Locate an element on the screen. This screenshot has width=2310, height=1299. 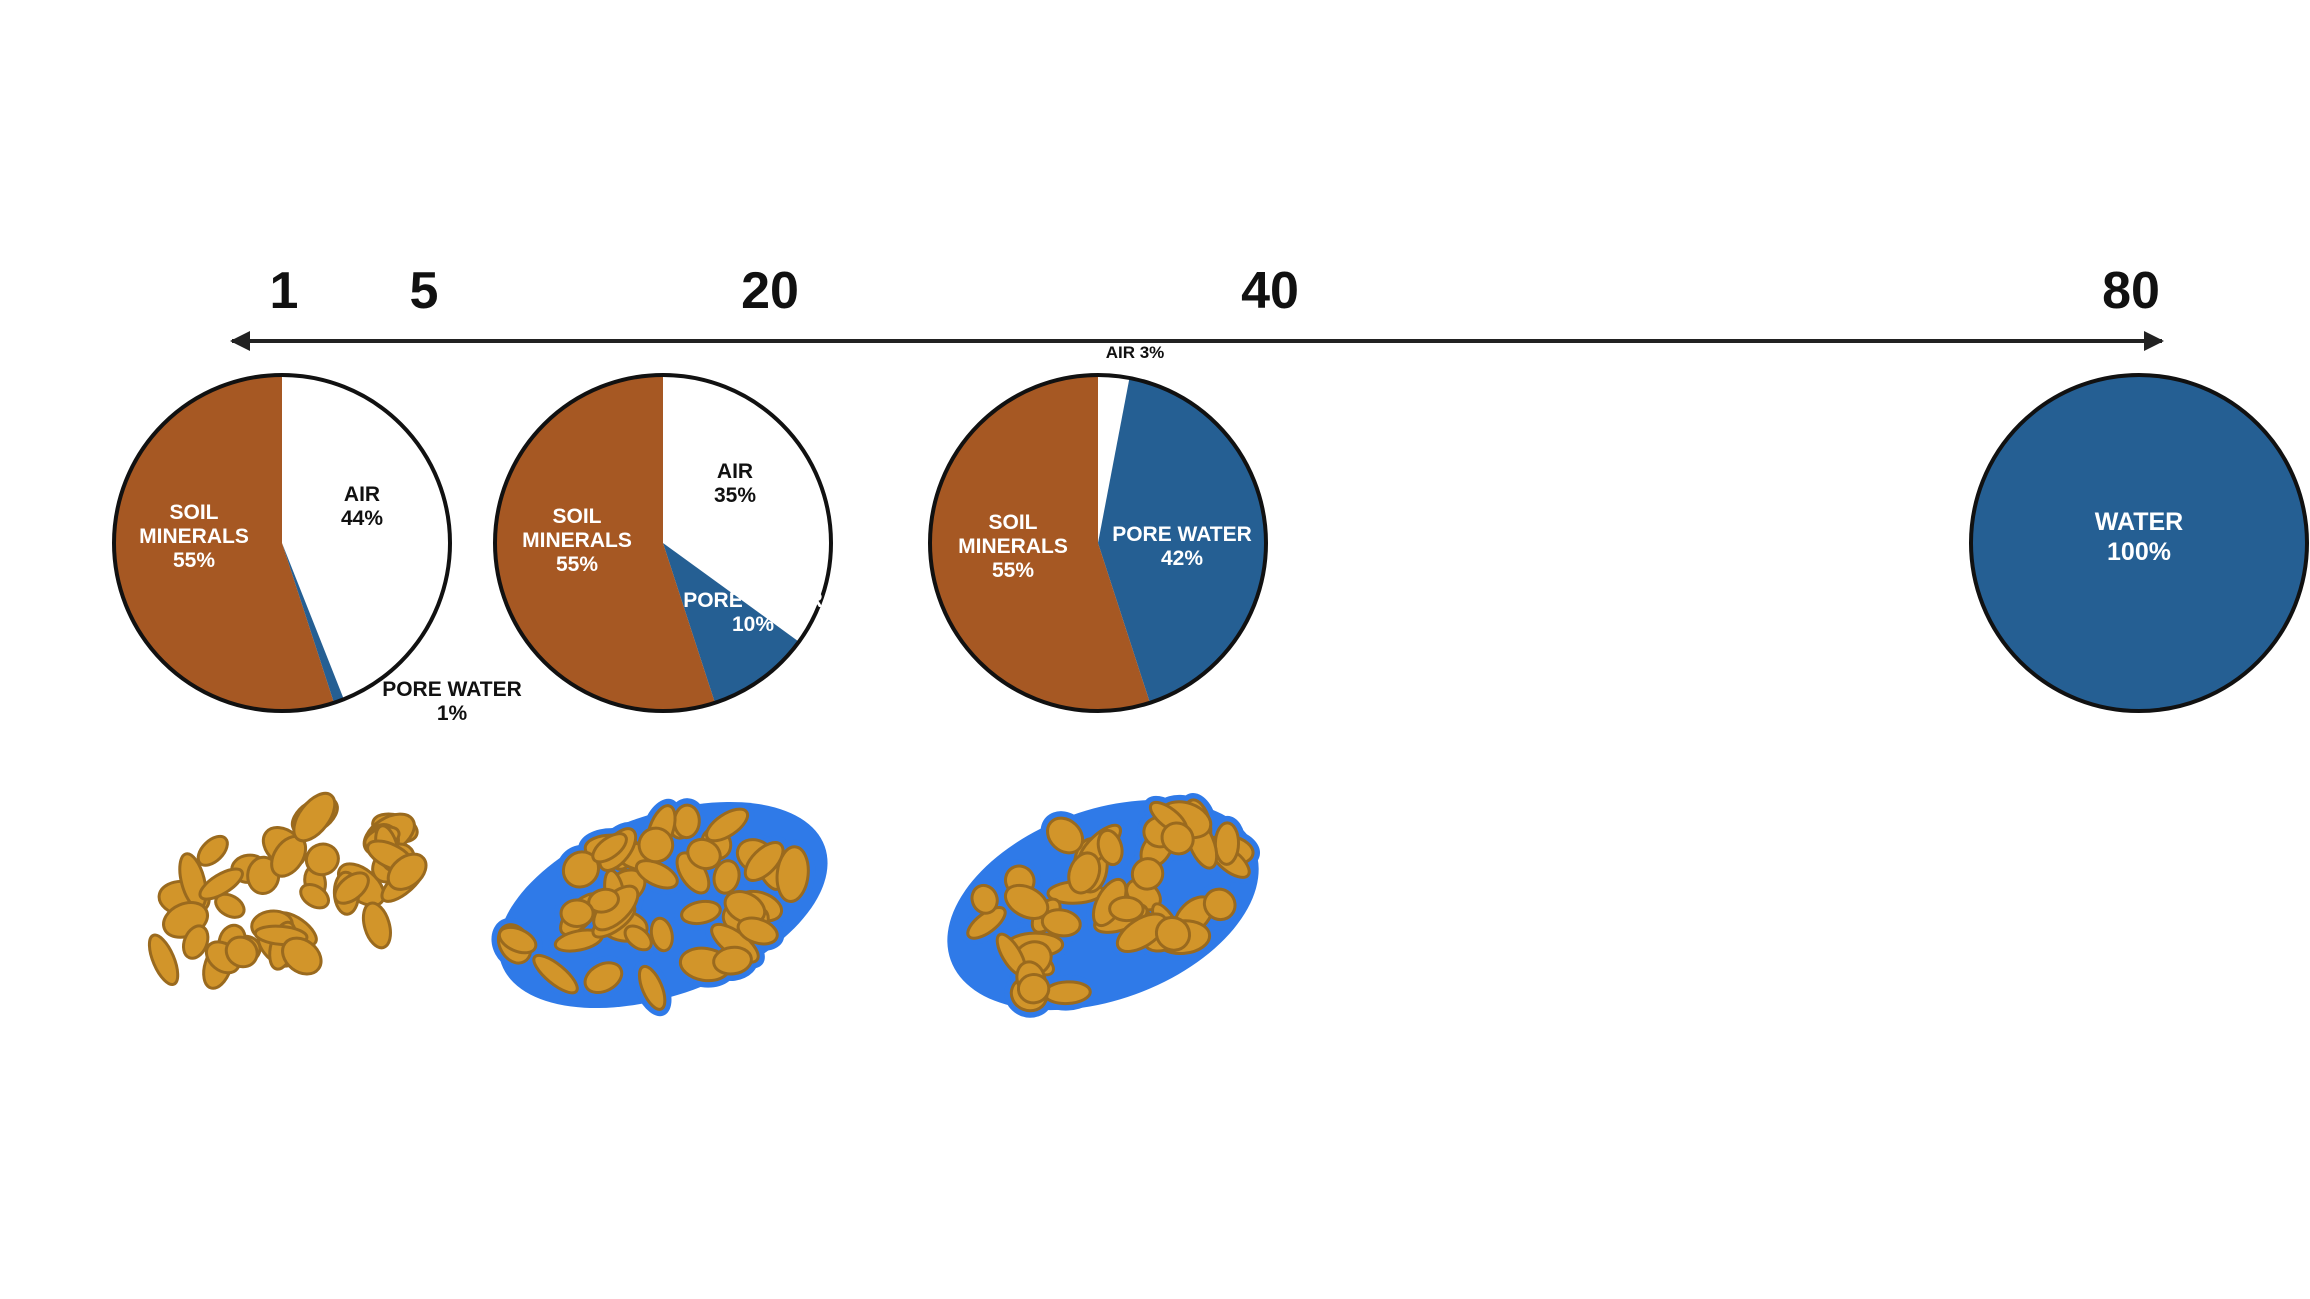
pie-chart-4: WATER 100% is located at coordinates (2139, 543).